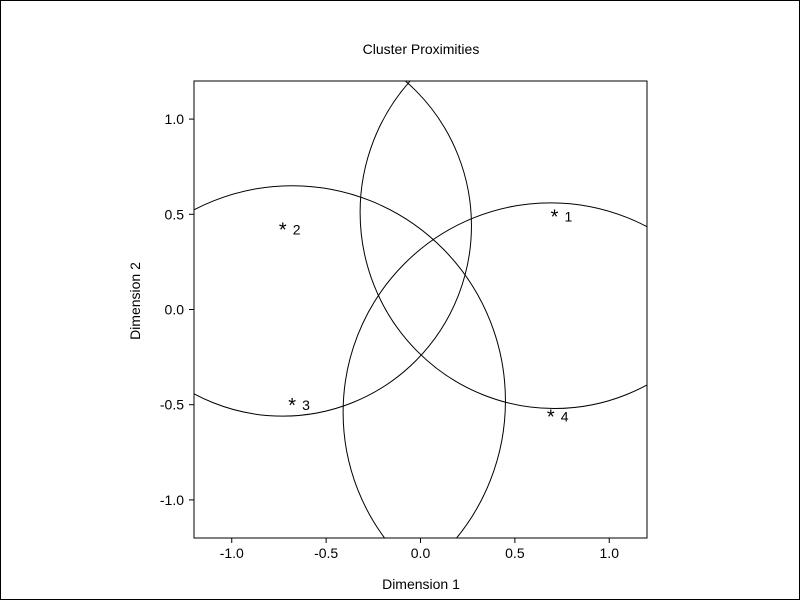  I want to click on x-tick-label: 0.5, so click(515, 553).